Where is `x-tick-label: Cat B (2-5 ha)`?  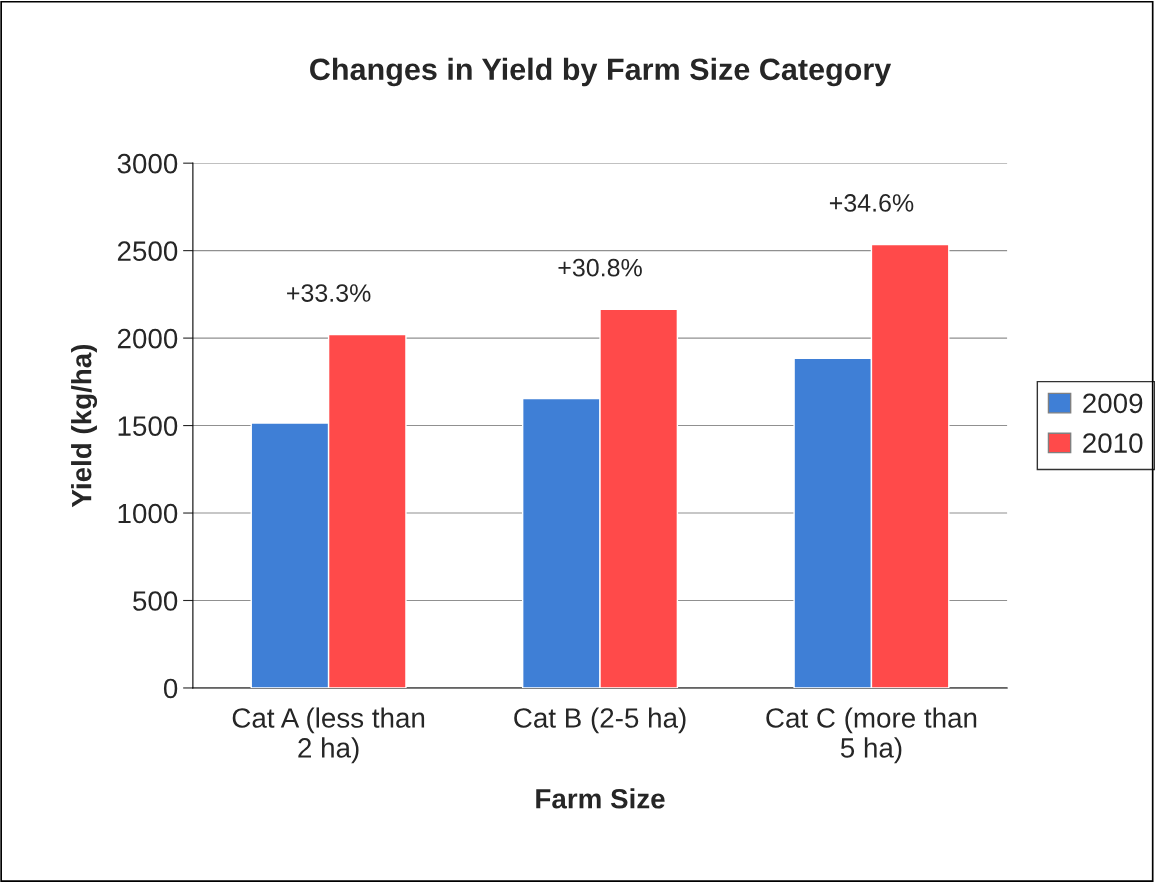 x-tick-label: Cat B (2-5 ha) is located at coordinates (600, 720).